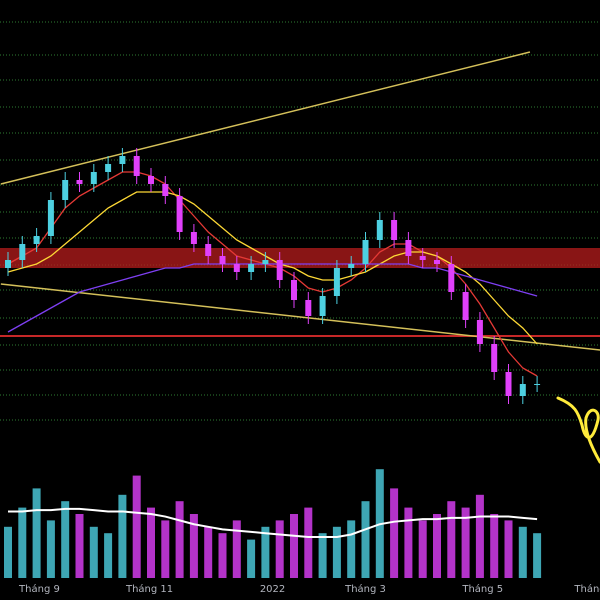 Image resolution: width=600 pixels, height=600 pixels. Describe the element at coordinates (578, 430) in the screenshot. I see `hand-drawn-annotation` at that location.